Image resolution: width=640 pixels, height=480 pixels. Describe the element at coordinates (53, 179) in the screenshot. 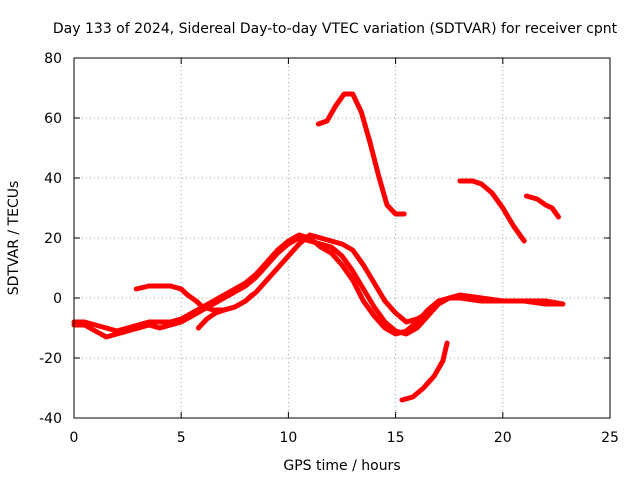

I see `y-tick-label: 40` at that location.